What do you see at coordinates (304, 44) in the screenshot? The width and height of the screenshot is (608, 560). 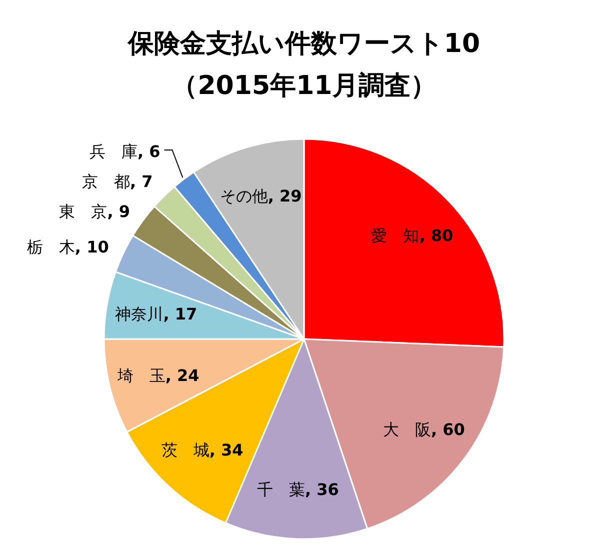 I see `title: 保険金支払い件数ワースト10` at bounding box center [304, 44].